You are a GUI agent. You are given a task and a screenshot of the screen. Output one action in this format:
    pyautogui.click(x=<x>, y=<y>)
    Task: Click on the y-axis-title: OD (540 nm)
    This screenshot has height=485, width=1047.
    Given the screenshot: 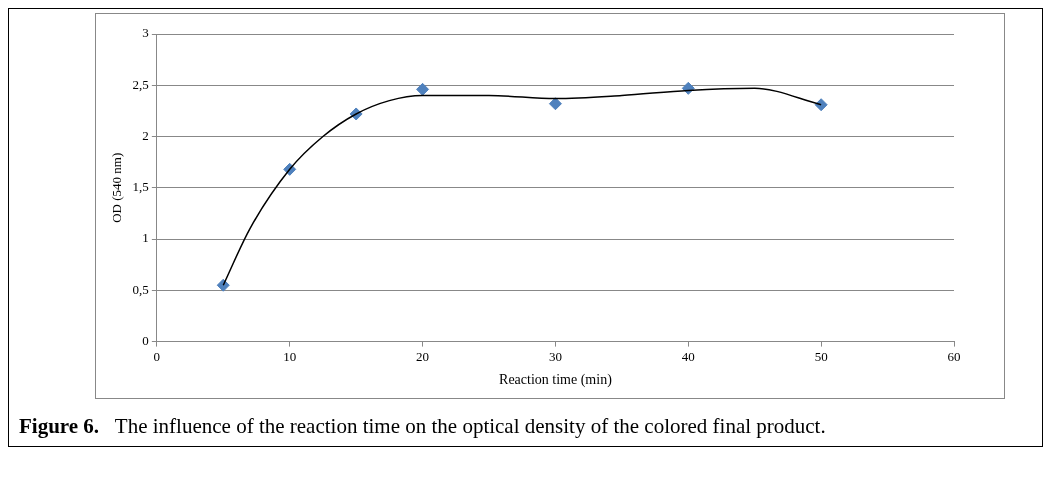 What is the action you would take?
    pyautogui.click(x=117, y=187)
    